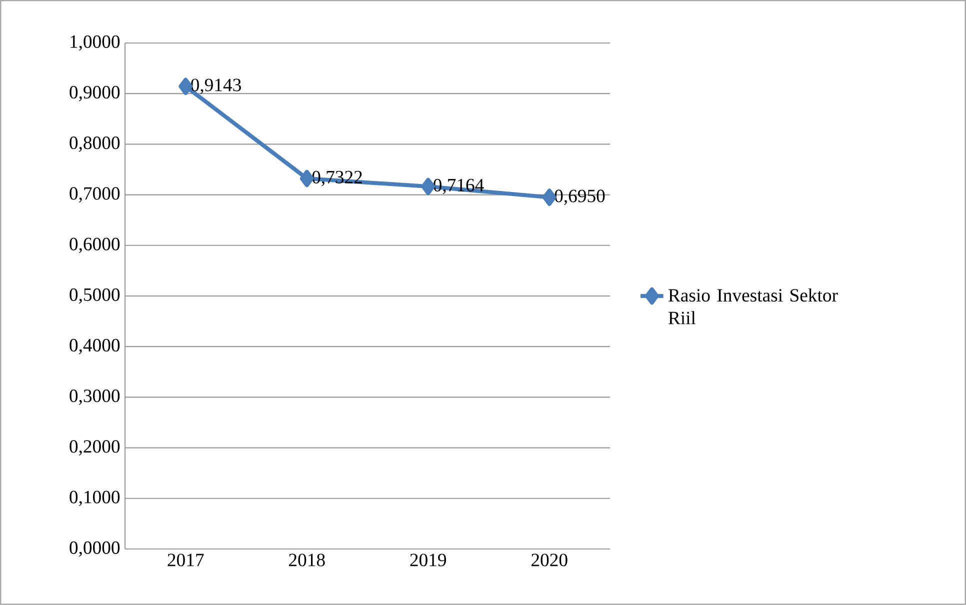 The height and width of the screenshot is (605, 966). What do you see at coordinates (186, 560) in the screenshot?
I see `x-tick-label: 2017` at bounding box center [186, 560].